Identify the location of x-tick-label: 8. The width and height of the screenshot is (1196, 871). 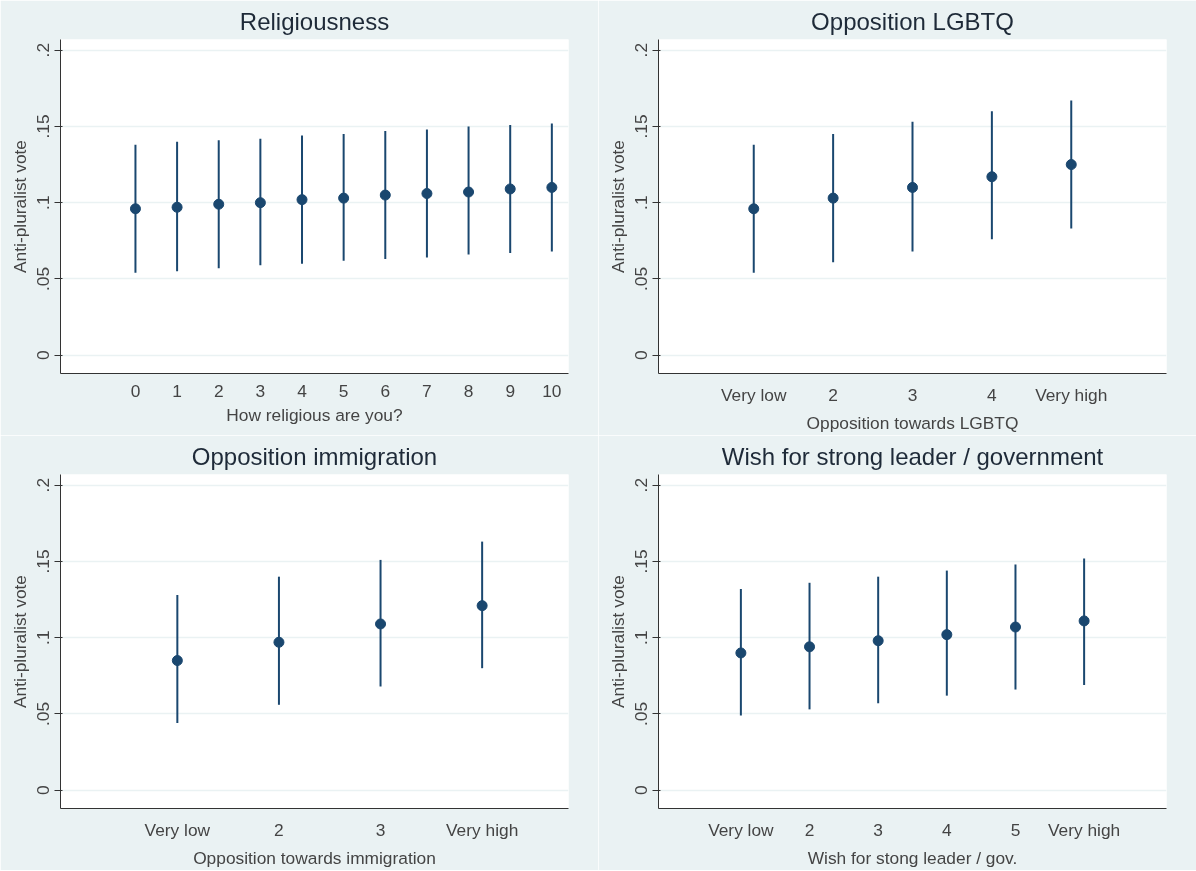
(468, 390).